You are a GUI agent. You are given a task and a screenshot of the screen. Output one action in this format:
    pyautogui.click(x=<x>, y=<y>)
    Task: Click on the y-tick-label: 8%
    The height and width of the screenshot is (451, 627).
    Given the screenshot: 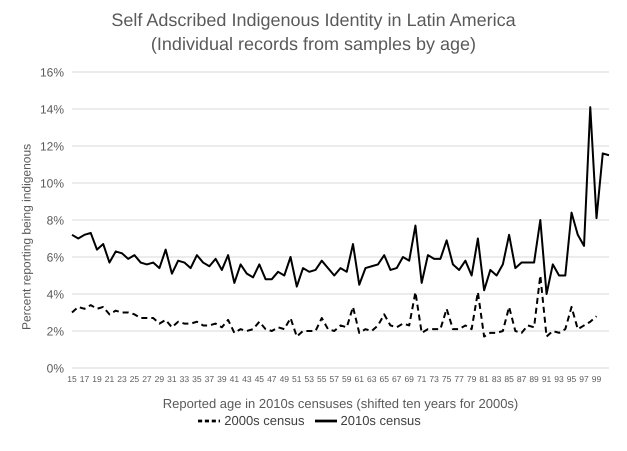 What is the action you would take?
    pyautogui.click(x=55, y=220)
    